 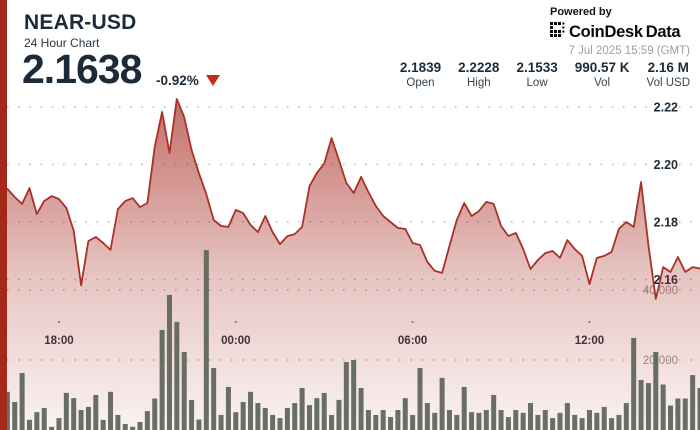 I want to click on stat-open: 2.1839 Open, so click(x=420, y=74).